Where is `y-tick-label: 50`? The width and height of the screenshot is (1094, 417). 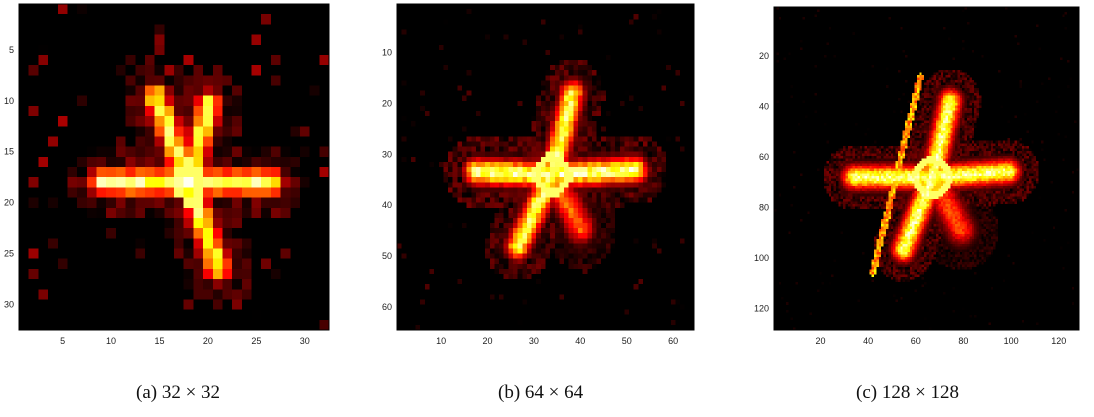
y-tick-label: 50 is located at coordinates (387, 256).